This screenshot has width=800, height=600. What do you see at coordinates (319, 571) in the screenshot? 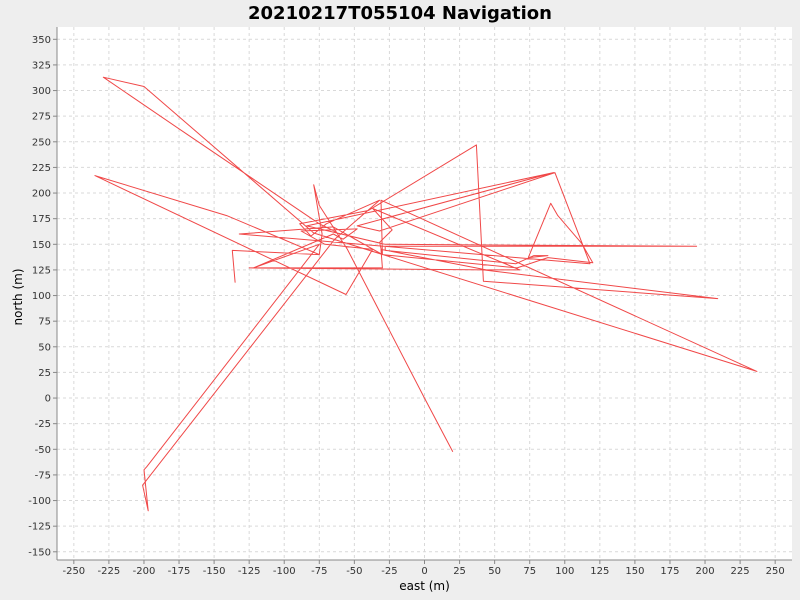
I see `x-tick-label: -75` at bounding box center [319, 571].